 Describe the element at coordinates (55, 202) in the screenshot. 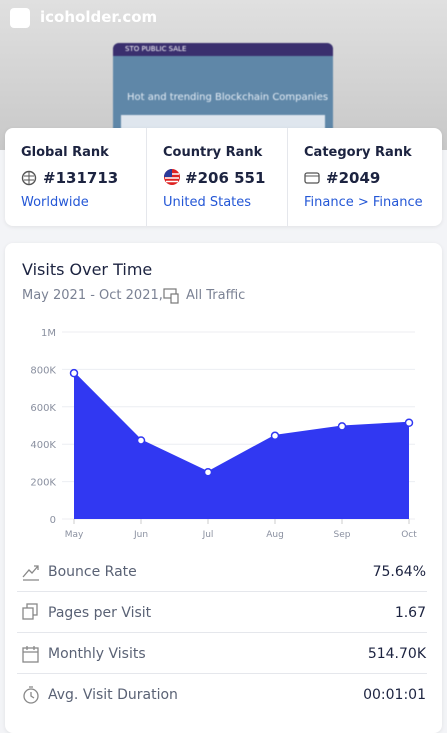

I see `rank-link: Worldwide` at that location.